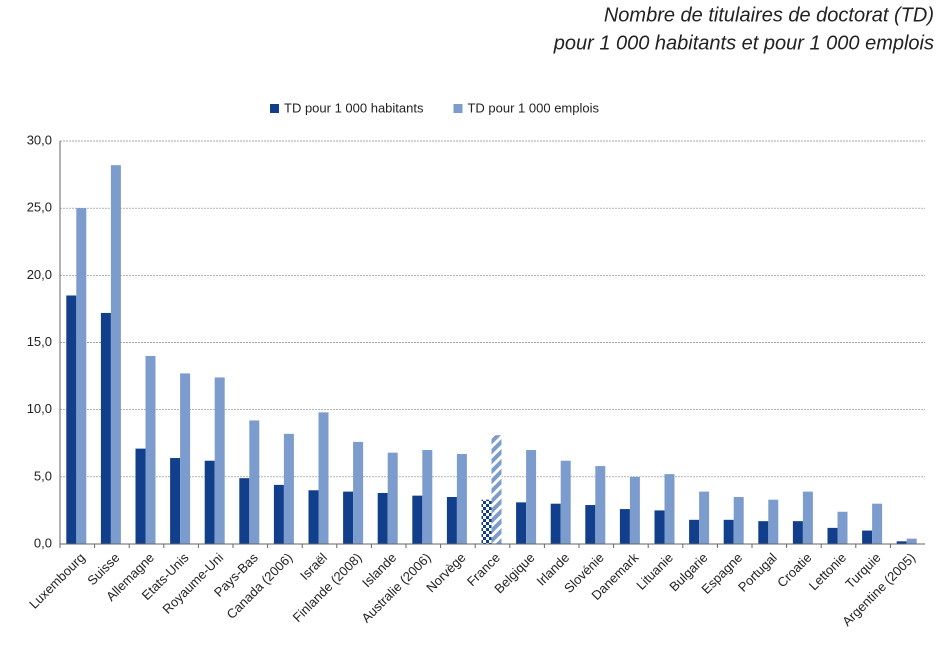  What do you see at coordinates (43, 542) in the screenshot?
I see `y-tick-label: 0,0` at bounding box center [43, 542].